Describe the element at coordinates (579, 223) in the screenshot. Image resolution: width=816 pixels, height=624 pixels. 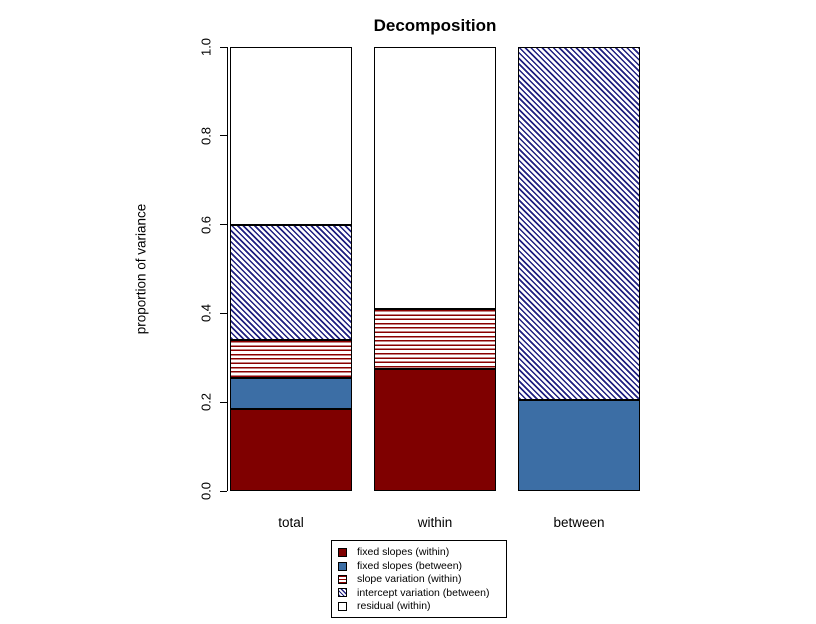
I see `bar-segment-diag-between` at that location.